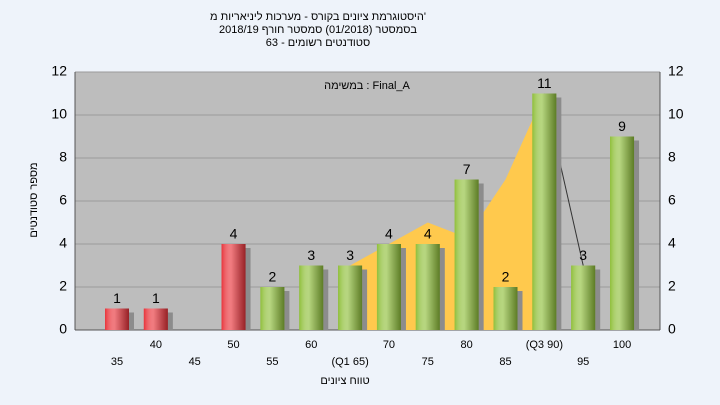  What do you see at coordinates (676, 71) in the screenshot?
I see `y2-tick-label: 12` at bounding box center [676, 71].